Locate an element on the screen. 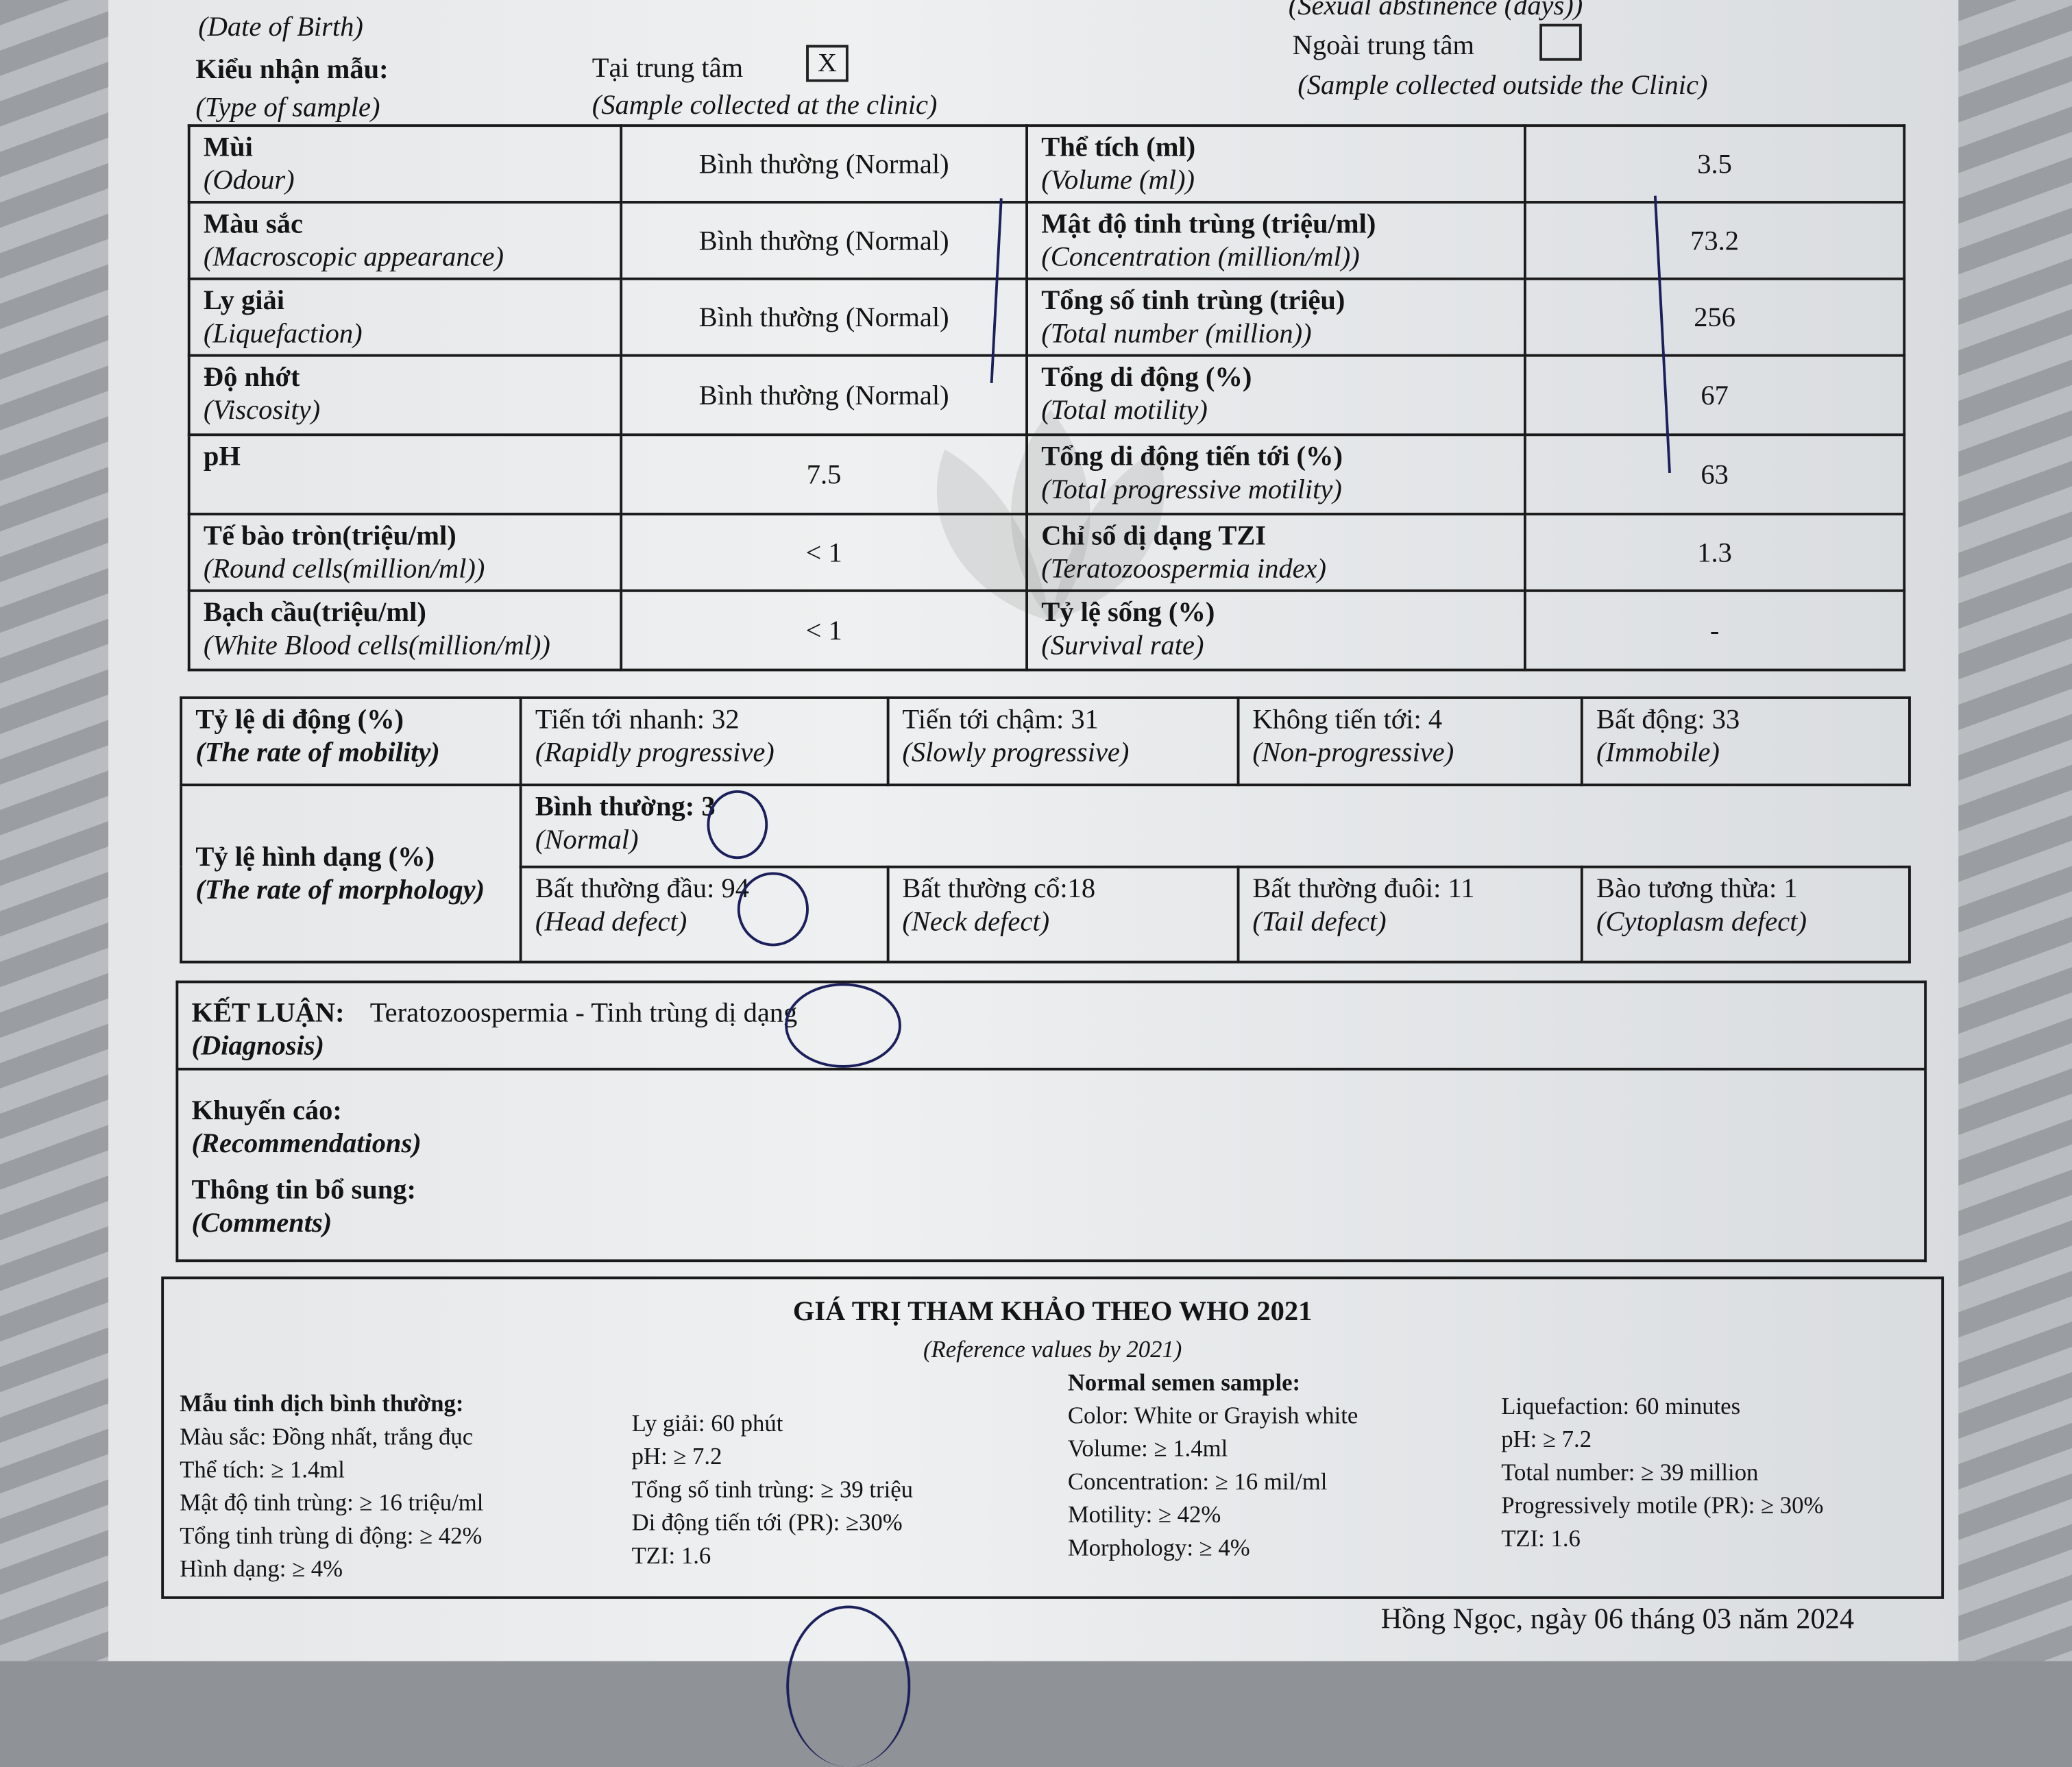 The image size is (2072, 1767). immobile-value: Bất động: 33 is located at coordinates (1668, 719).